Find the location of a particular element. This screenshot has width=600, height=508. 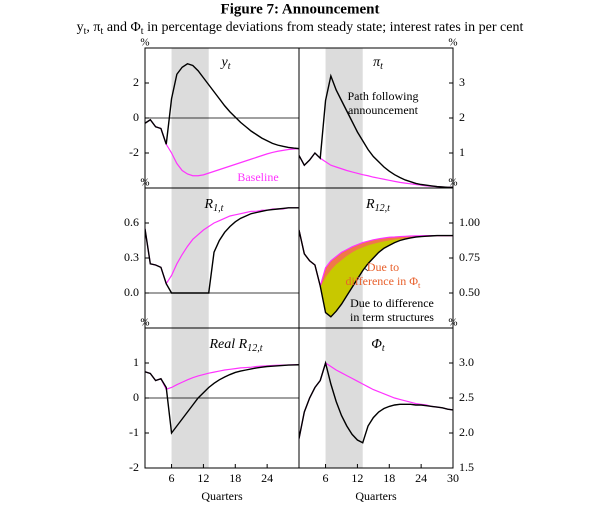

text-part: Φ is located at coordinates (376, 344).